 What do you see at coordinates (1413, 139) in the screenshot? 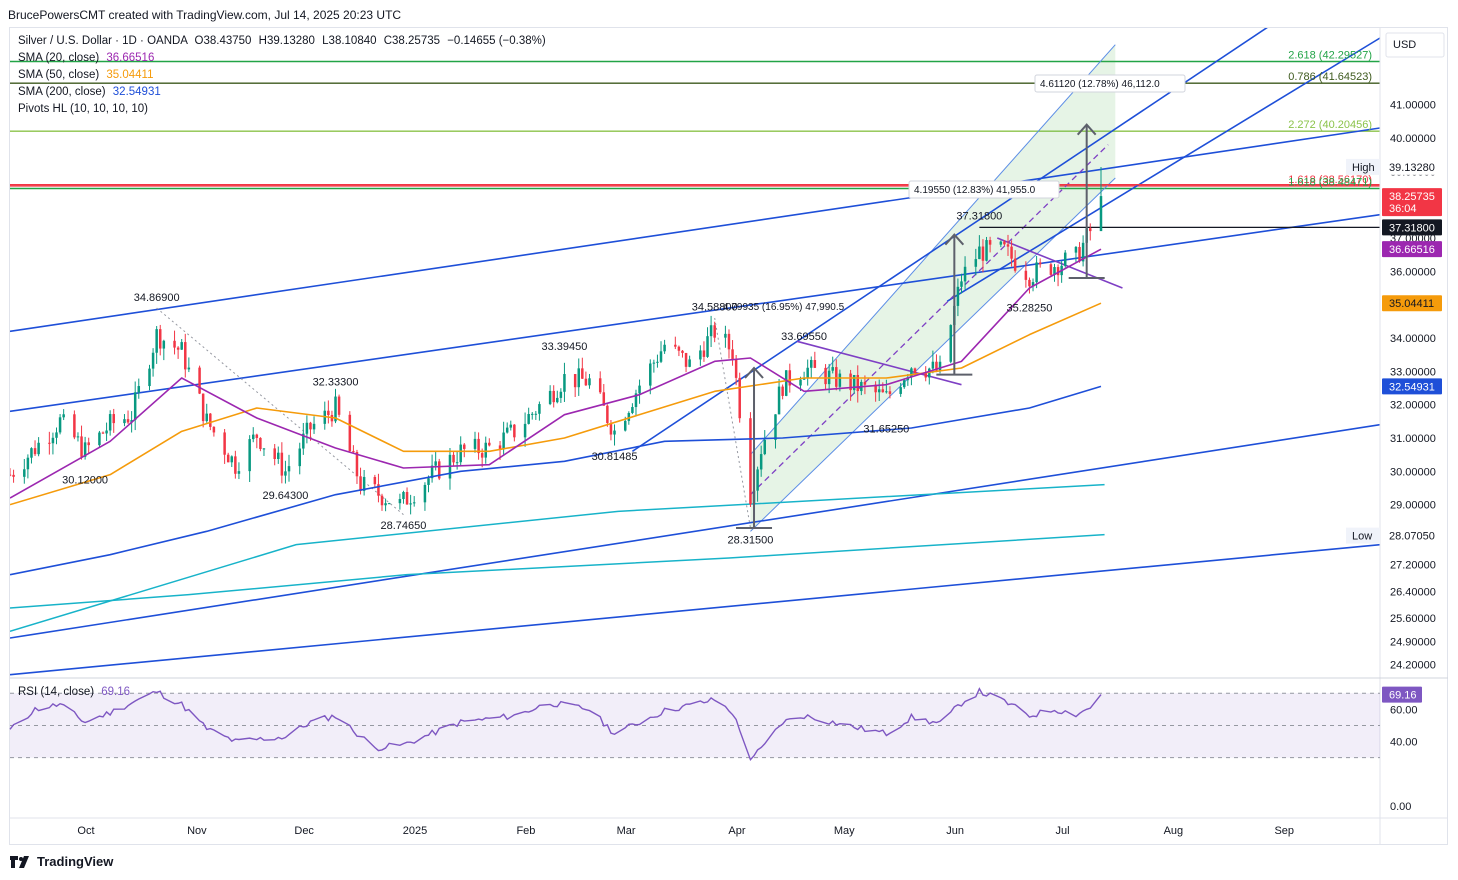
I see `price-tick-label: 40.00000` at bounding box center [1413, 139].